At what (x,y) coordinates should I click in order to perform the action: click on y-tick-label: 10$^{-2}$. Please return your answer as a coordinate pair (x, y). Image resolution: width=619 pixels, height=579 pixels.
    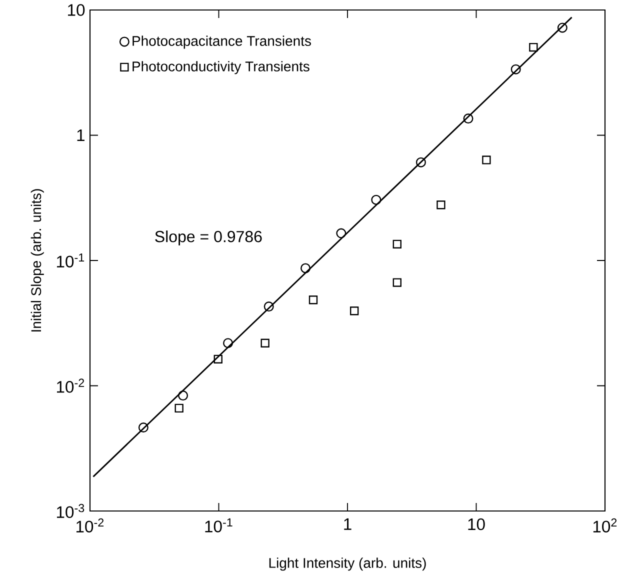
    Looking at the image, I should click on (70, 385).